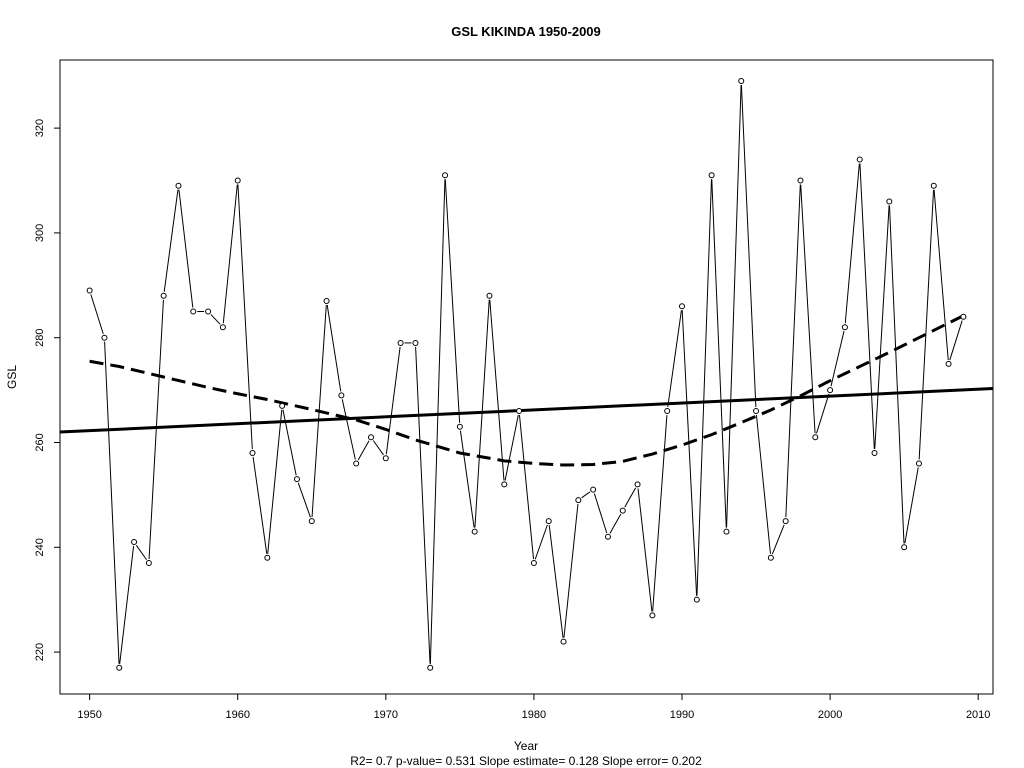  What do you see at coordinates (89, 715) in the screenshot?
I see `x-tick-label: 1950` at bounding box center [89, 715].